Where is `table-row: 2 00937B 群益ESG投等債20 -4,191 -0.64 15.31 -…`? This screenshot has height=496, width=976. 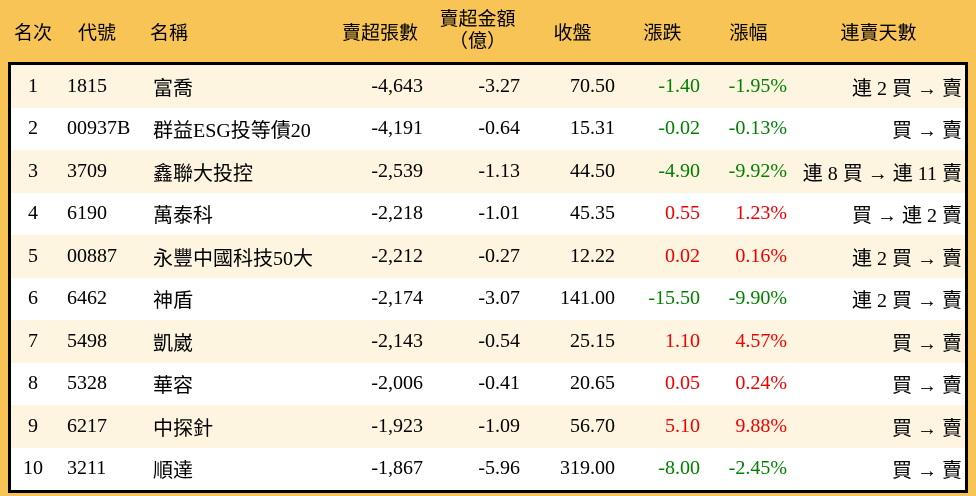 table-row: 2 00937B 群益ESG投等債20 -4,191 -0.64 15.31 -… is located at coordinates (488, 128).